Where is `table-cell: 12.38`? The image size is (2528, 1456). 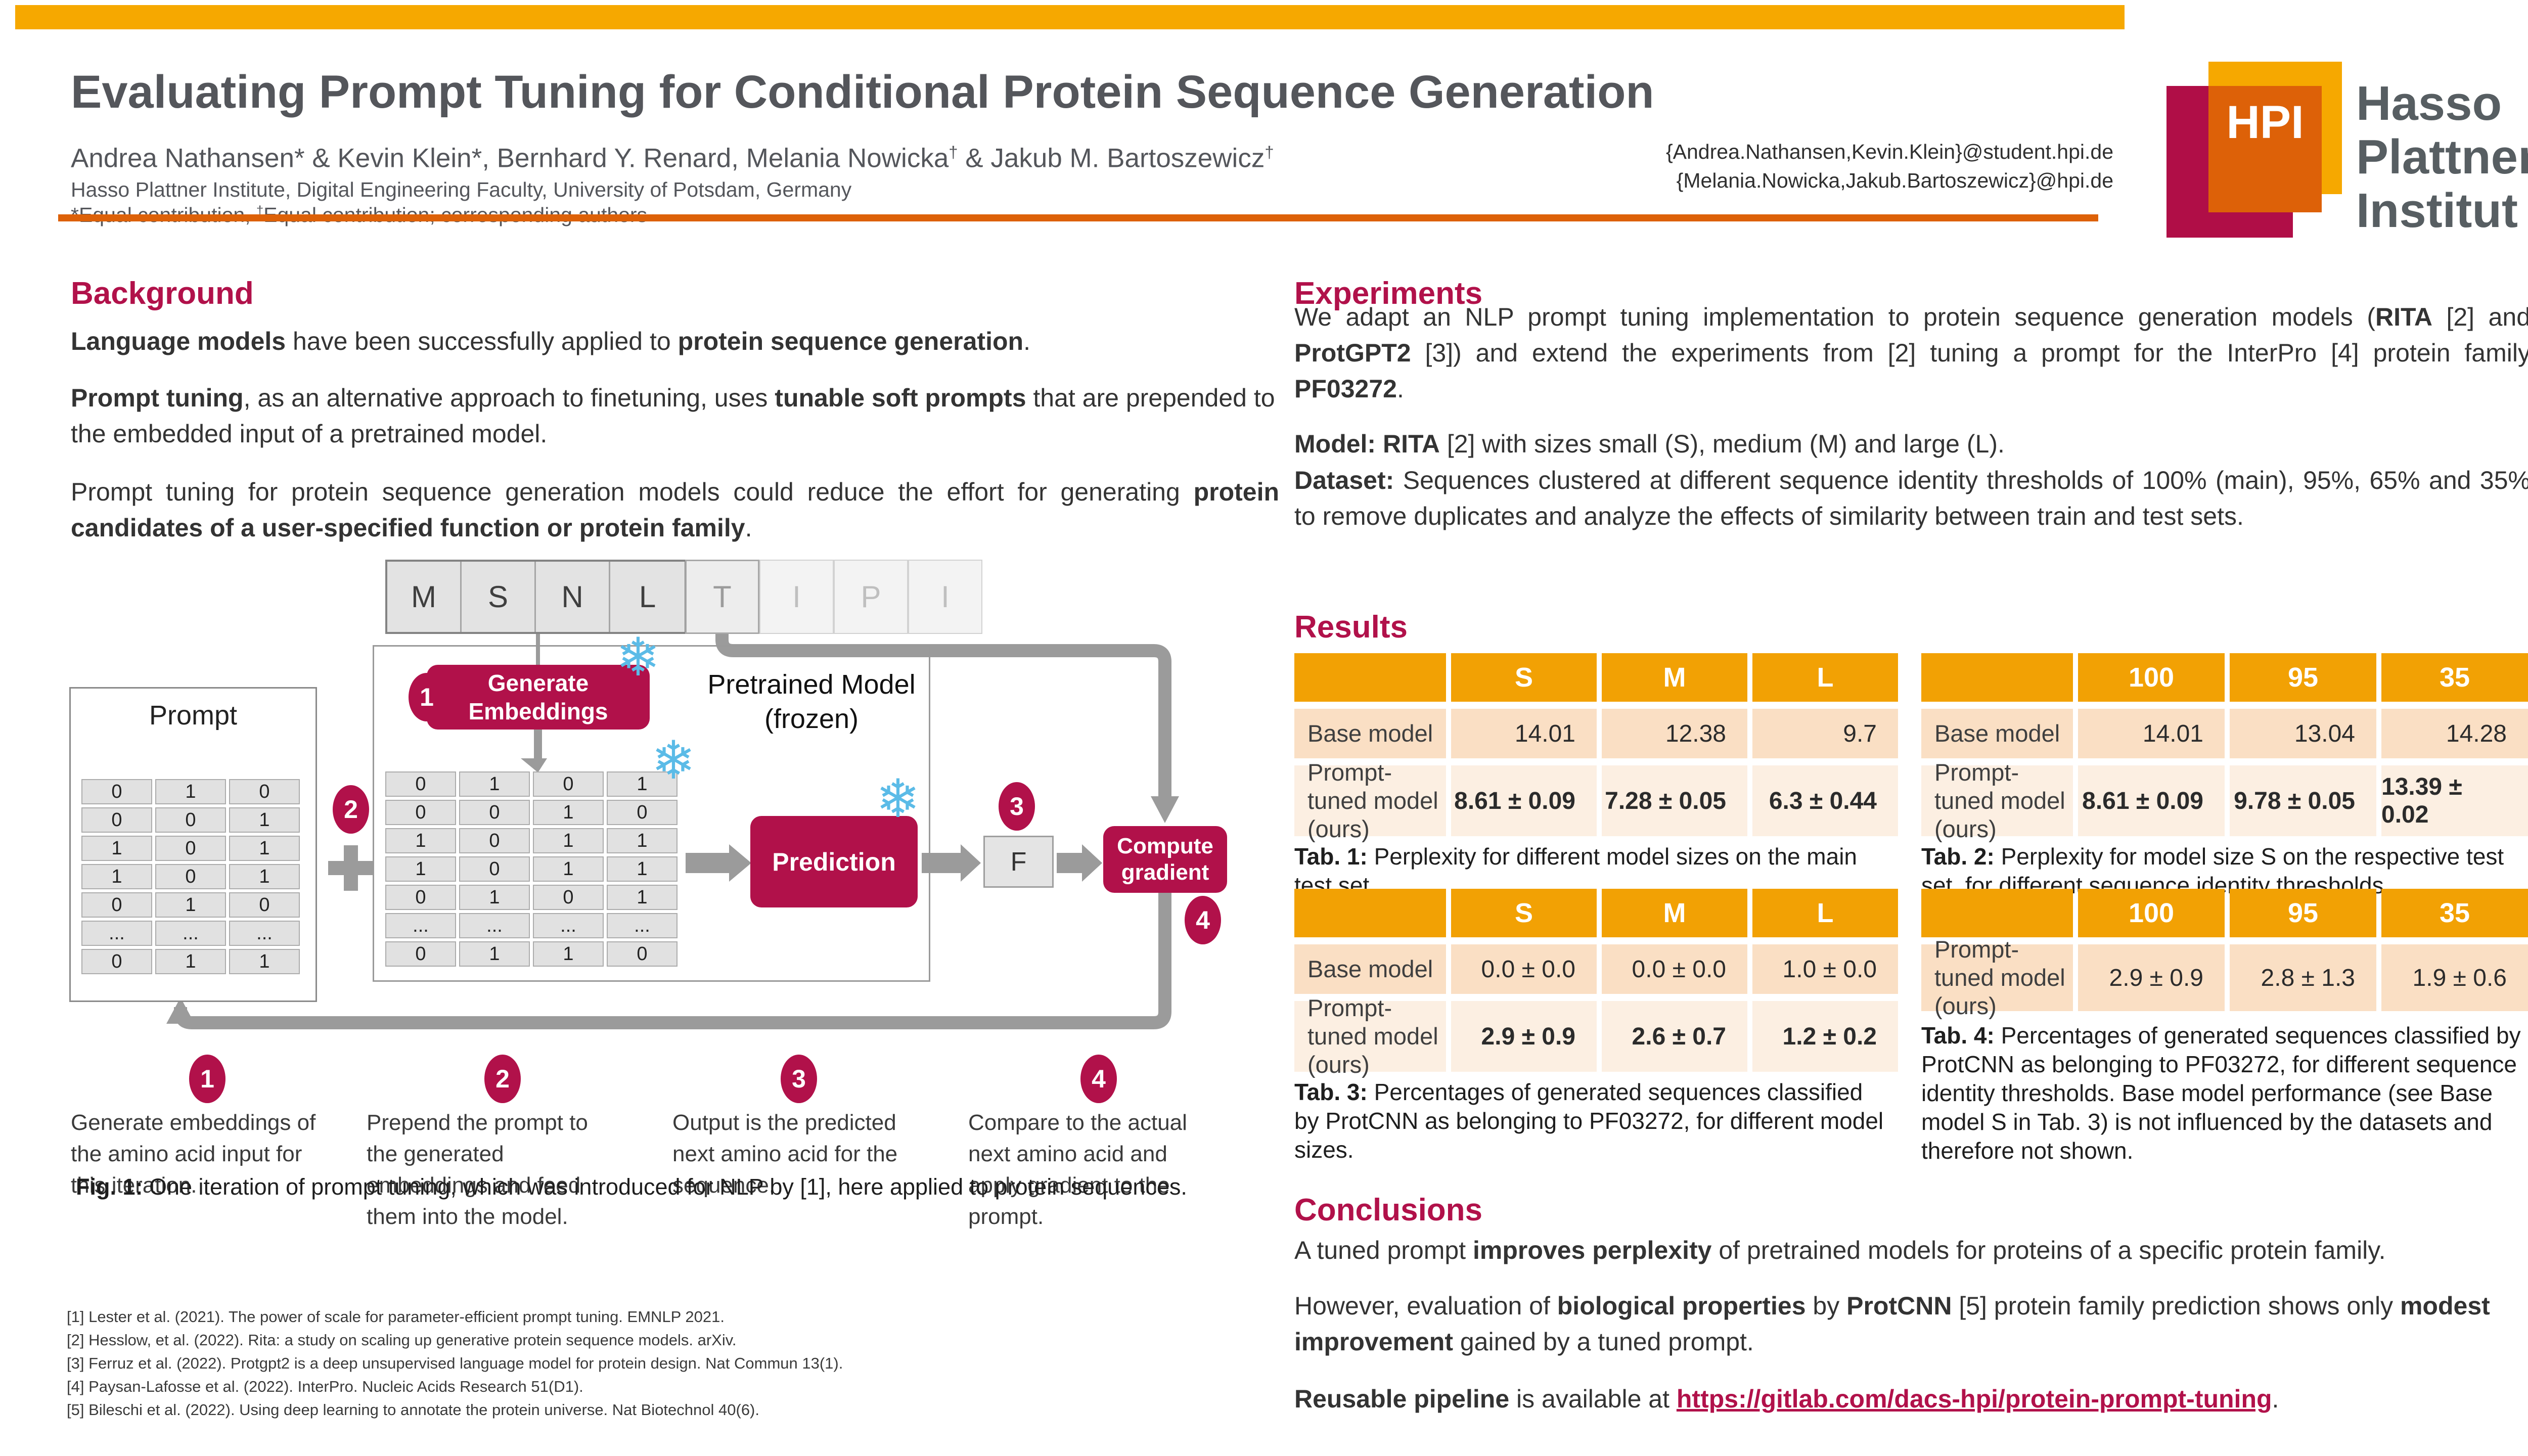 table-cell: 12.38 is located at coordinates (1675, 733).